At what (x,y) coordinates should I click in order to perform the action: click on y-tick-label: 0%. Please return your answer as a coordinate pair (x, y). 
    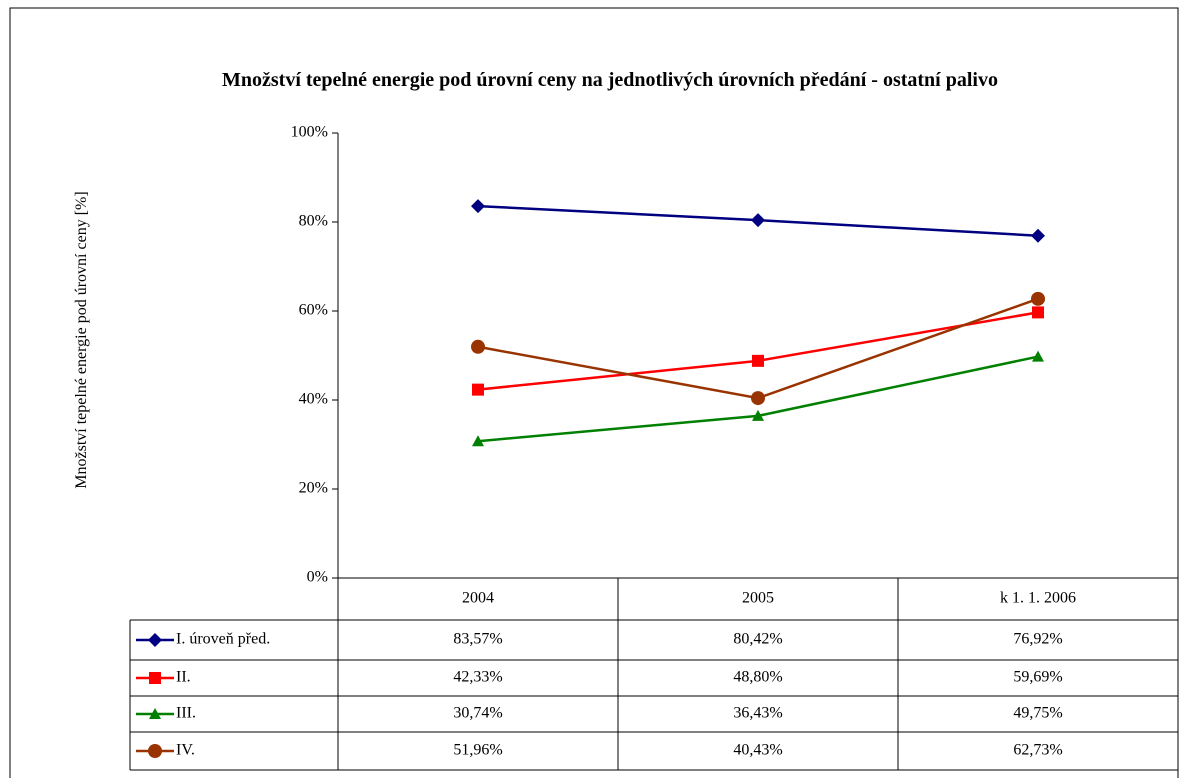
    Looking at the image, I should click on (317, 577).